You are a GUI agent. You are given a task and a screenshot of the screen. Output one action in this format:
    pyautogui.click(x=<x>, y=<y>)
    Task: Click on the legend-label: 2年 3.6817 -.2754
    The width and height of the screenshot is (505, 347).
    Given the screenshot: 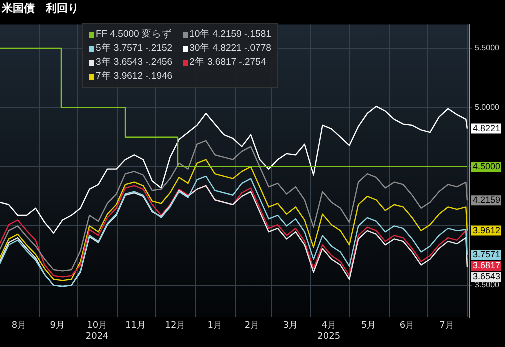 What is the action you would take?
    pyautogui.click(x=228, y=62)
    